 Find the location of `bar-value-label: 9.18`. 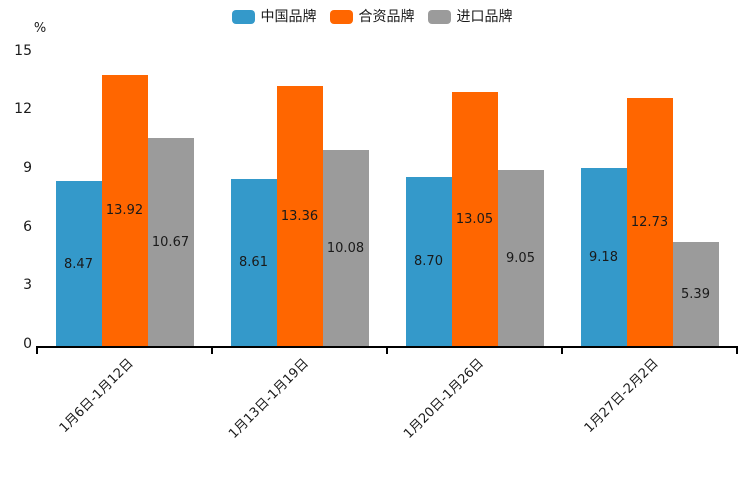

bar-value-label: 9.18 is located at coordinates (603, 257).